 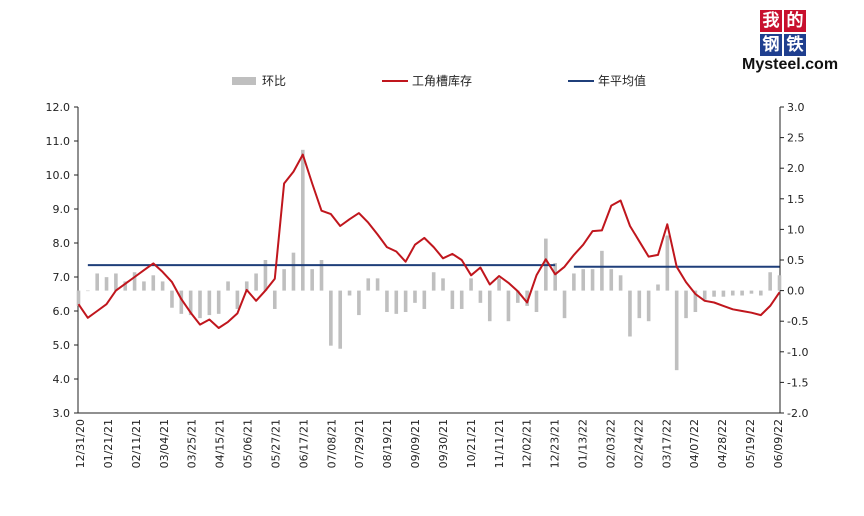 What do you see at coordinates (244, 81) in the screenshot?
I see `legend-swatch-bar` at bounding box center [244, 81].